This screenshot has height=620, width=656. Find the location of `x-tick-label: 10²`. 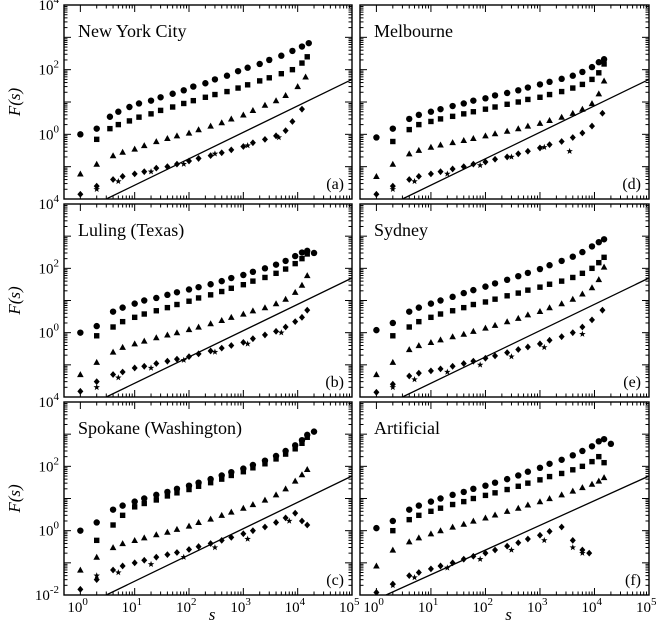

x-tick-label: 10² is located at coordinates (186, 606).